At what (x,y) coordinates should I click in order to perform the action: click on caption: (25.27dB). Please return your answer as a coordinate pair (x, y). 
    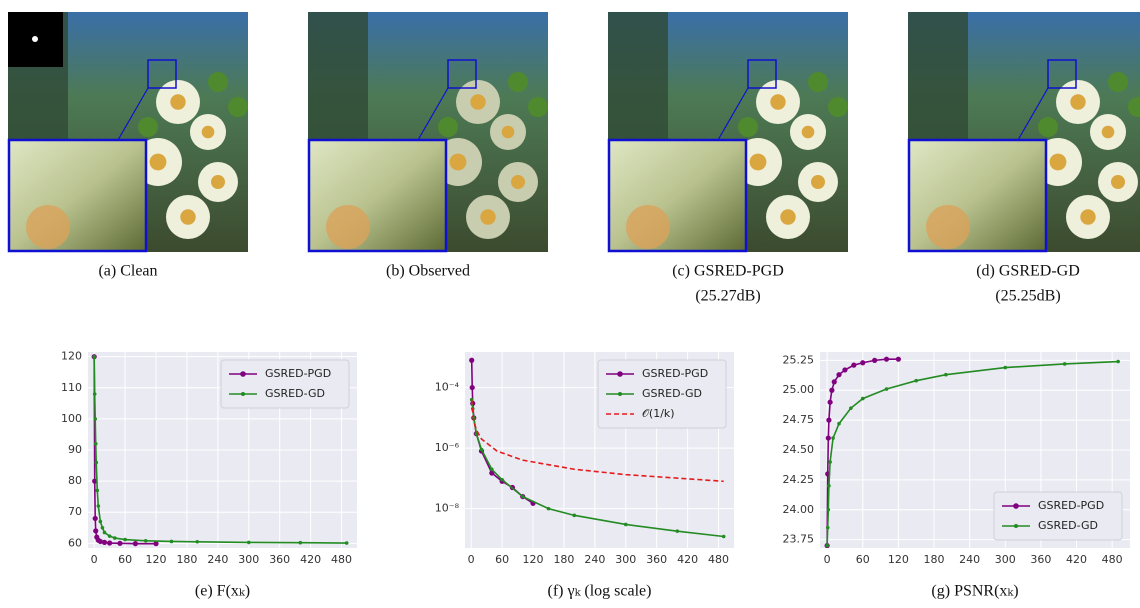
    Looking at the image, I should click on (727, 296).